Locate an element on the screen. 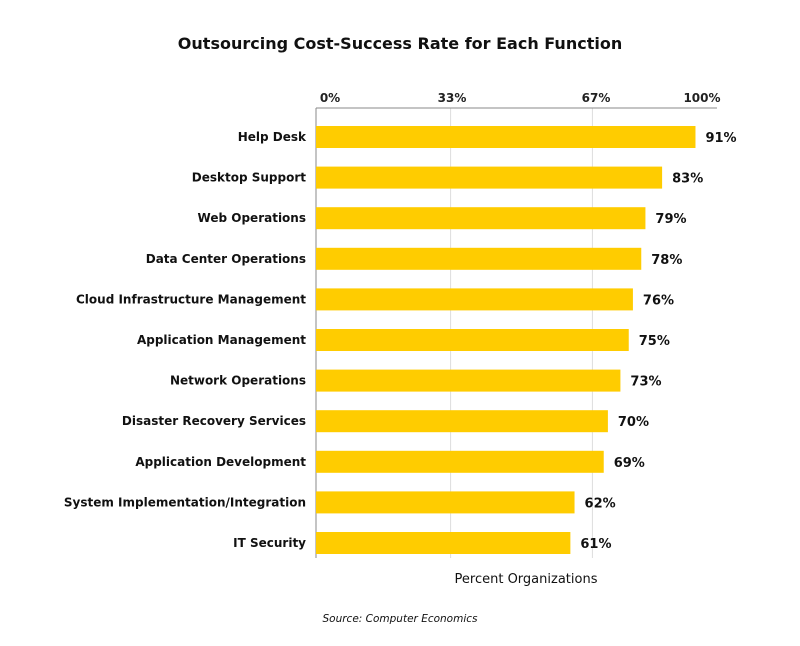 The image size is (800, 646). value-label: 76% is located at coordinates (658, 300).